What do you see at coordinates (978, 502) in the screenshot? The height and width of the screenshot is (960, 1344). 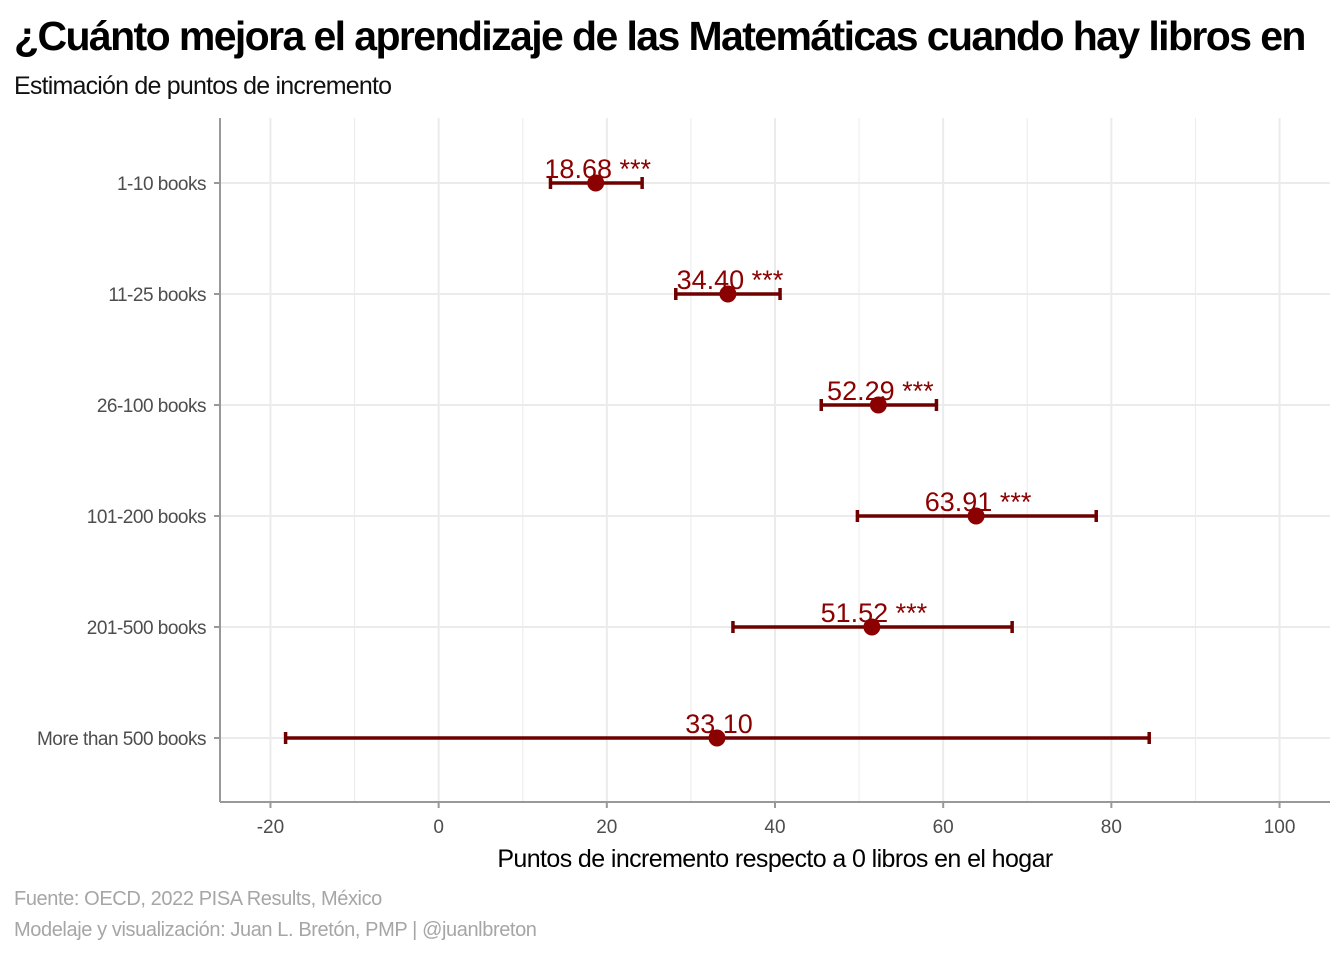 I see `data-label: 63.91 ***` at bounding box center [978, 502].